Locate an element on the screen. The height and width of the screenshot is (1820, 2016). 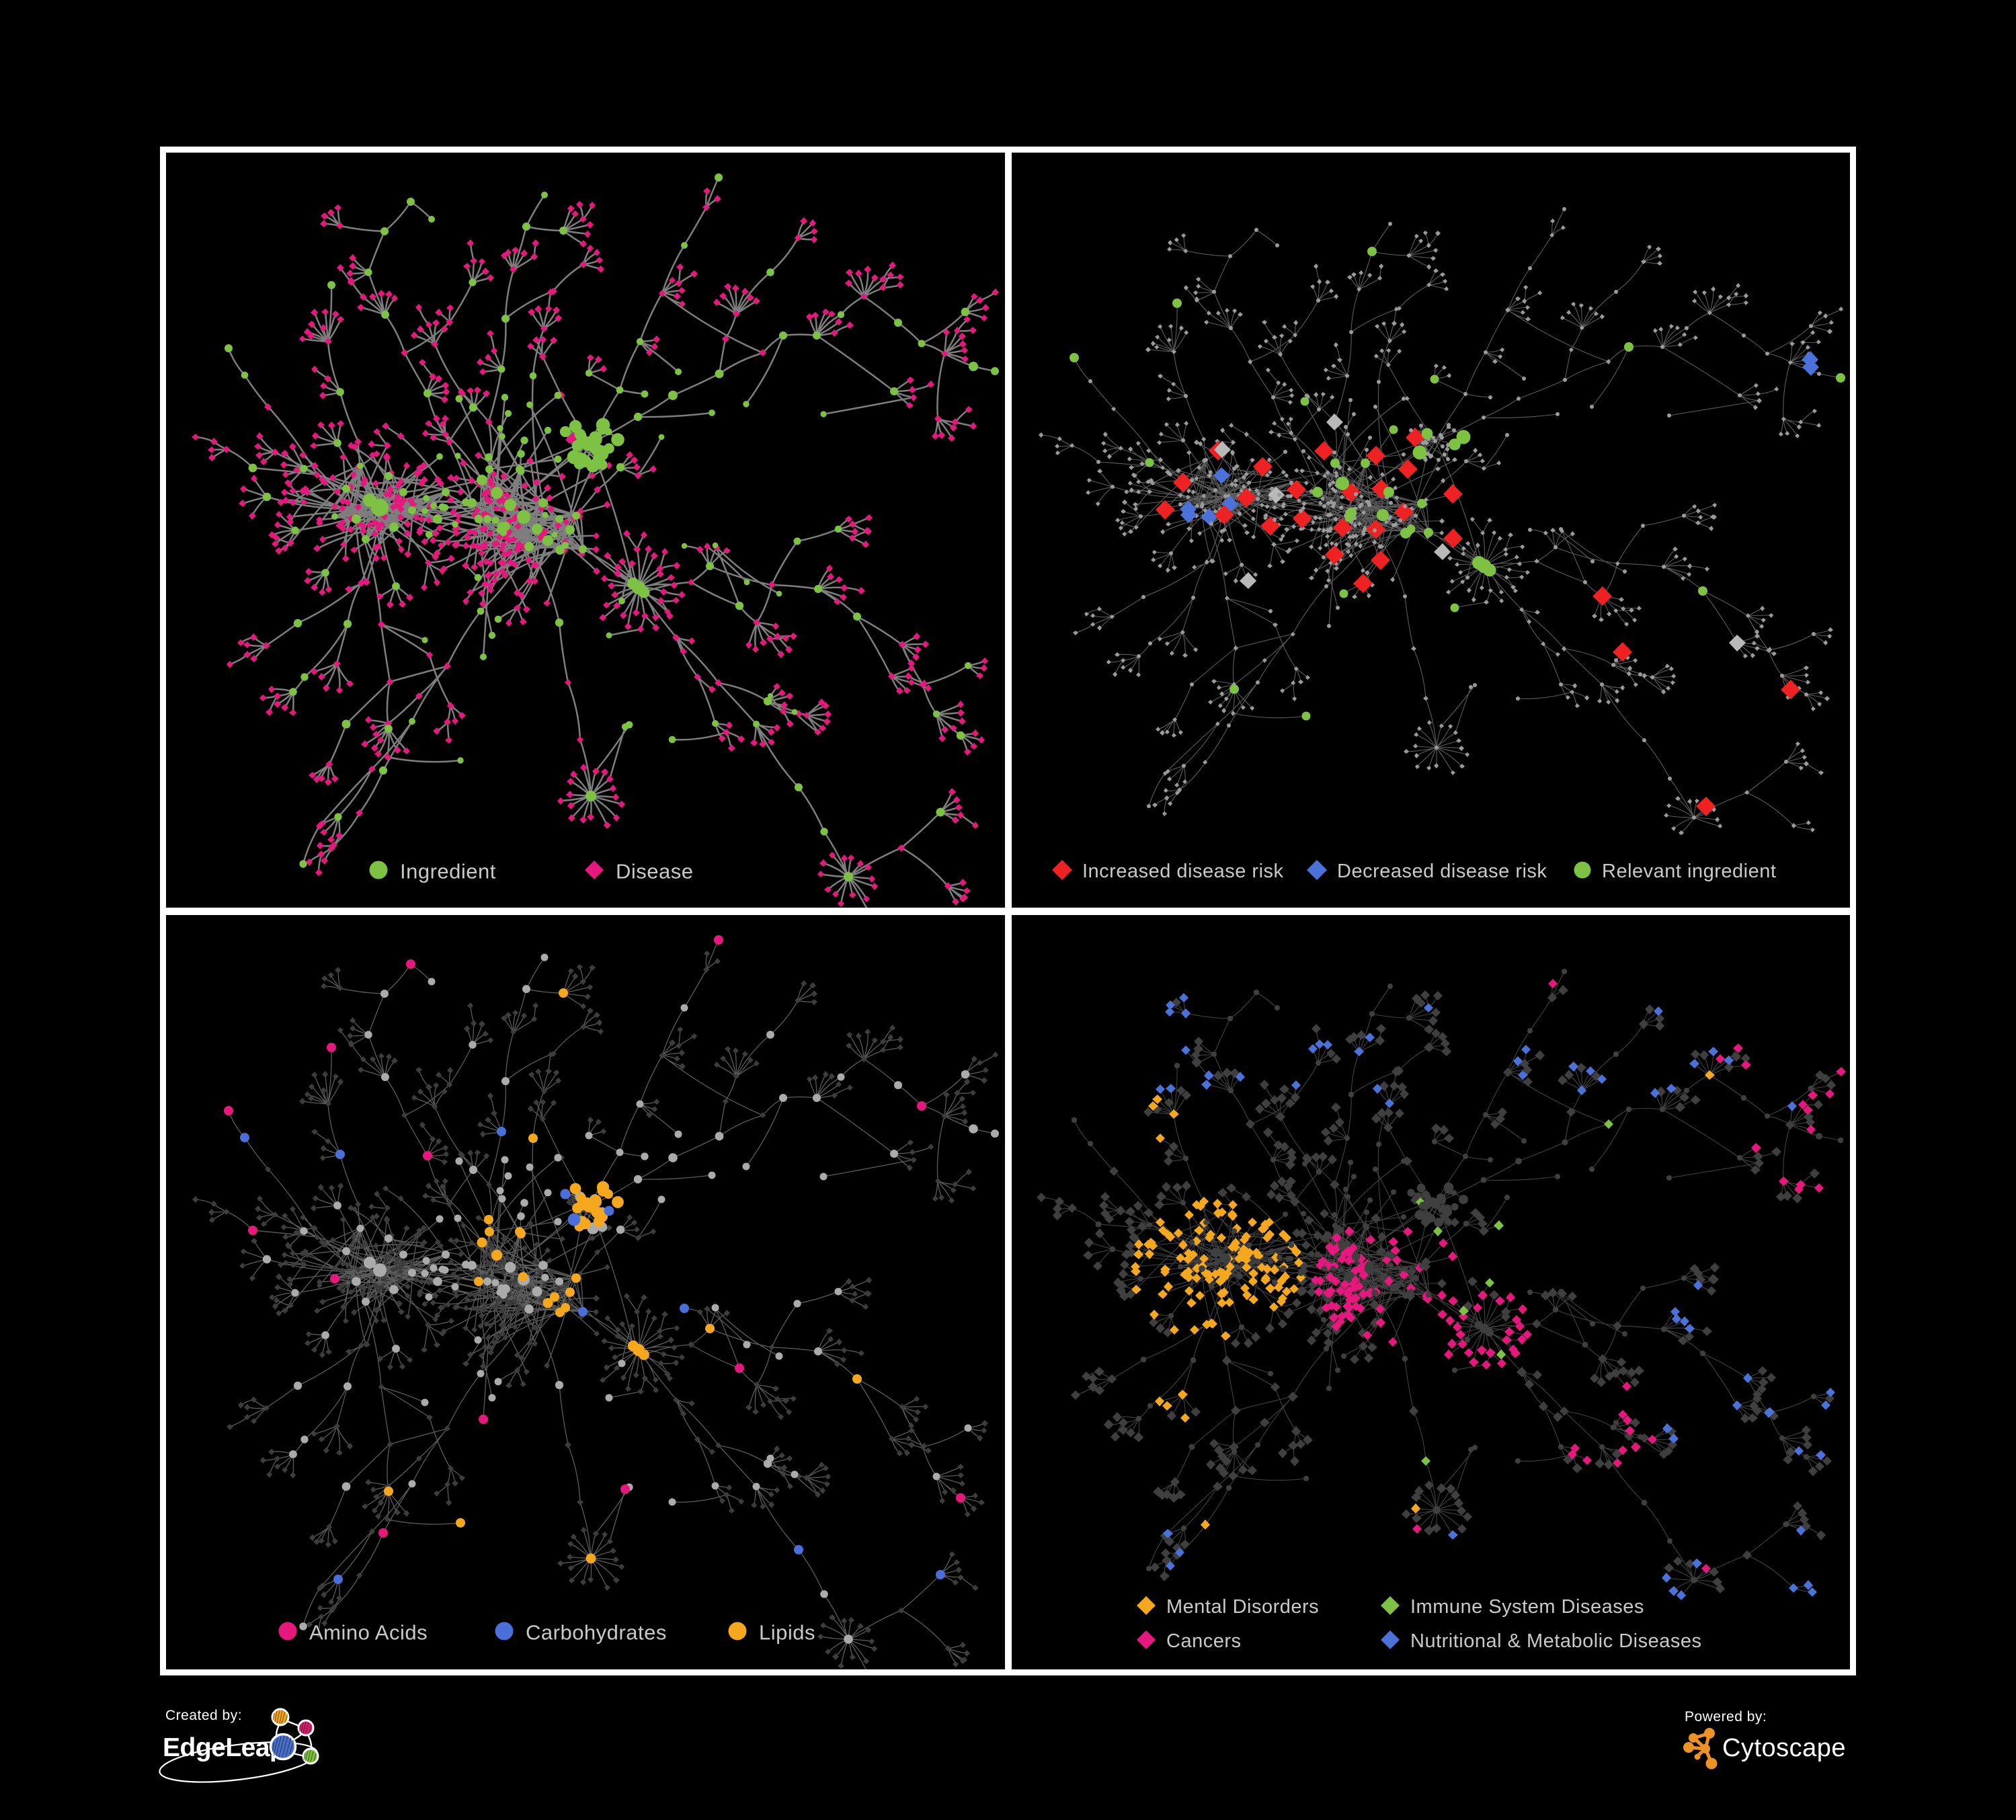
svg-text: Created by: is located at coordinates (203, 1715).